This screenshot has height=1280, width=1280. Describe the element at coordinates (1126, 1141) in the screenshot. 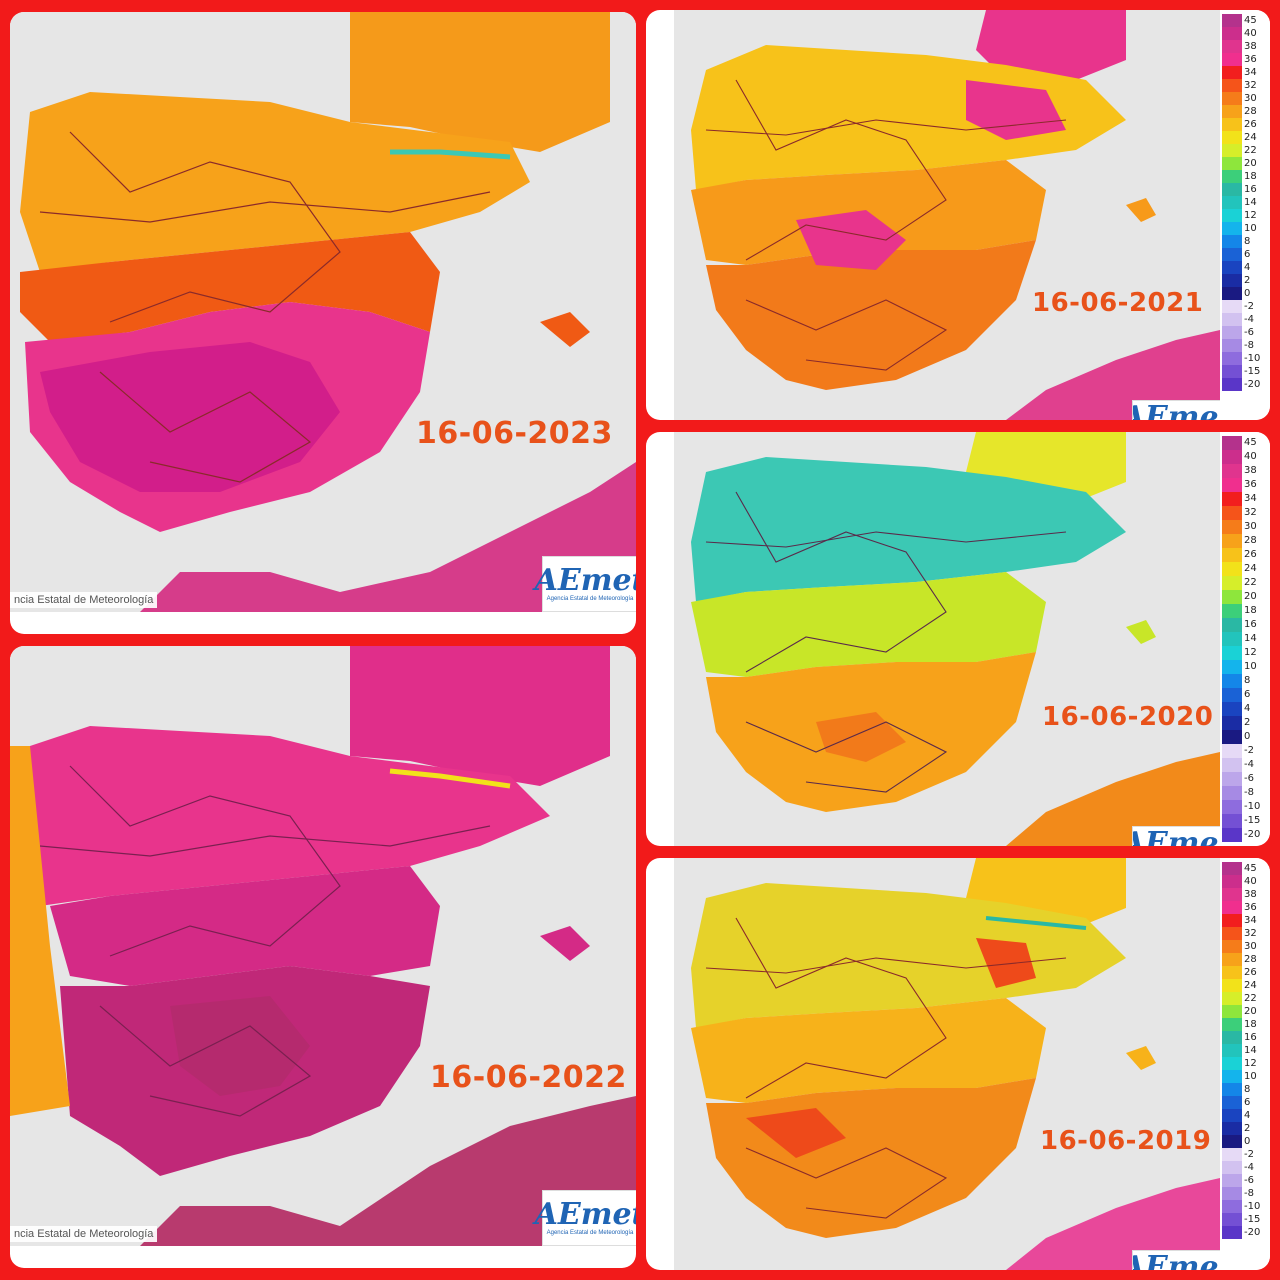

I see `map-date: 16-06-2019` at that location.